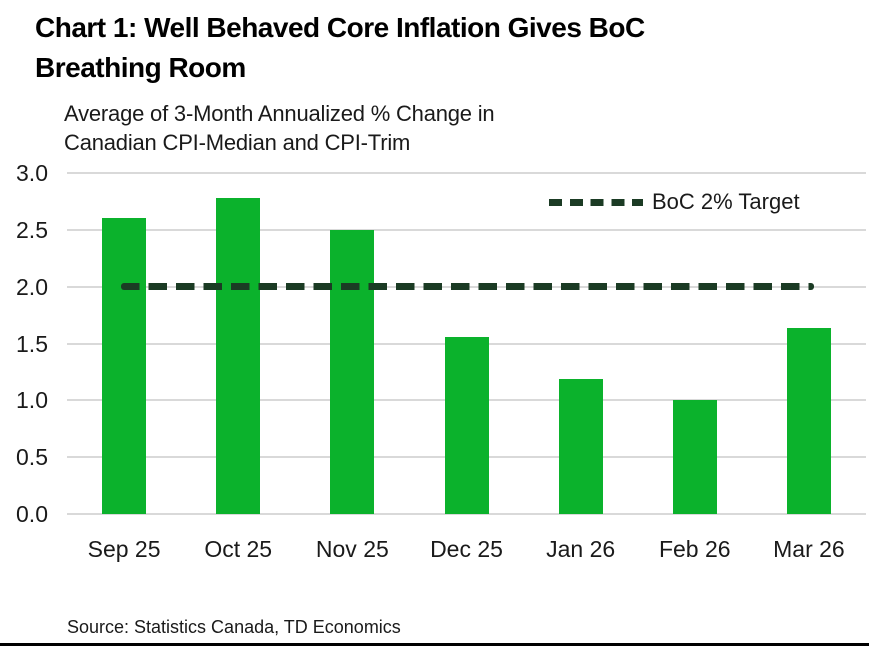 Image resolution: width=869 pixels, height=649 pixels. What do you see at coordinates (32, 173) in the screenshot?
I see `y-tick-label: 3.0` at bounding box center [32, 173].